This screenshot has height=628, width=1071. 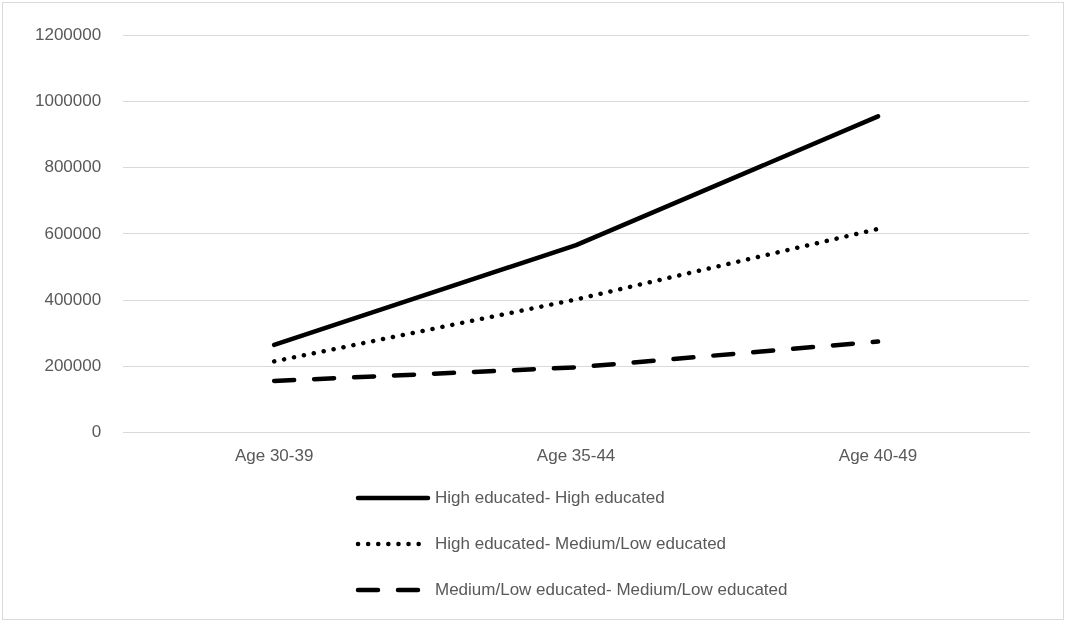 I want to click on y-tick-label: 800000, so click(x=73, y=167).